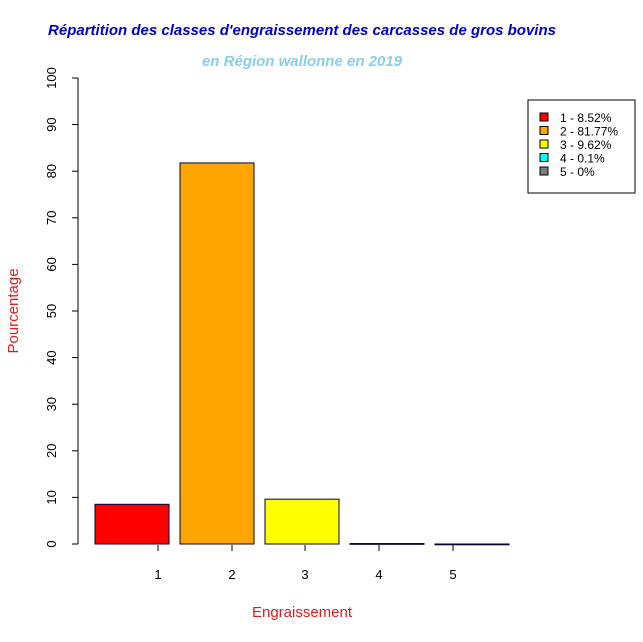 Image resolution: width=643 pixels, height=642 pixels. Describe the element at coordinates (51, 404) in the screenshot. I see `y-tick-label: 30` at that location.